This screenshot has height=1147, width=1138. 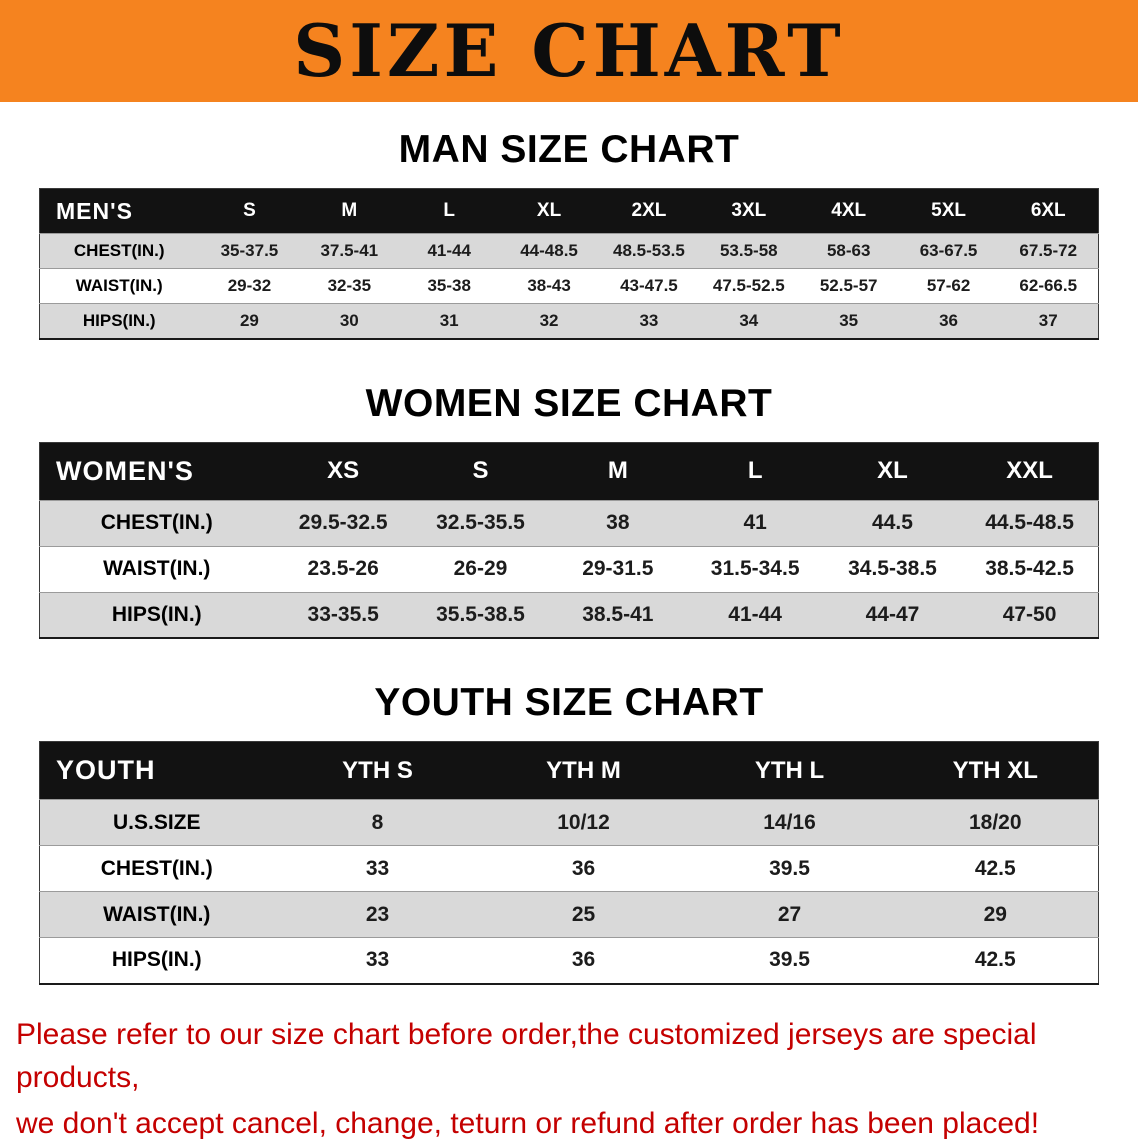 I want to click on table-header-row: YOUTH YTH S YTH M YTH L YTH XL, so click(x=569, y=770).